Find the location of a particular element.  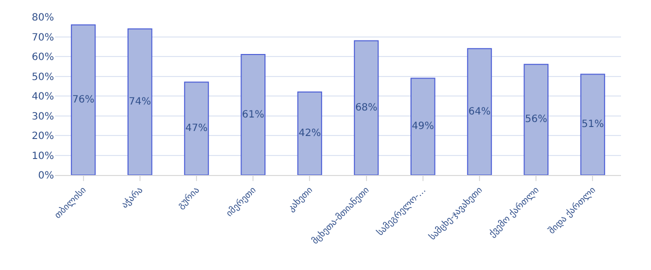

data-label: 64% is located at coordinates (479, 112).